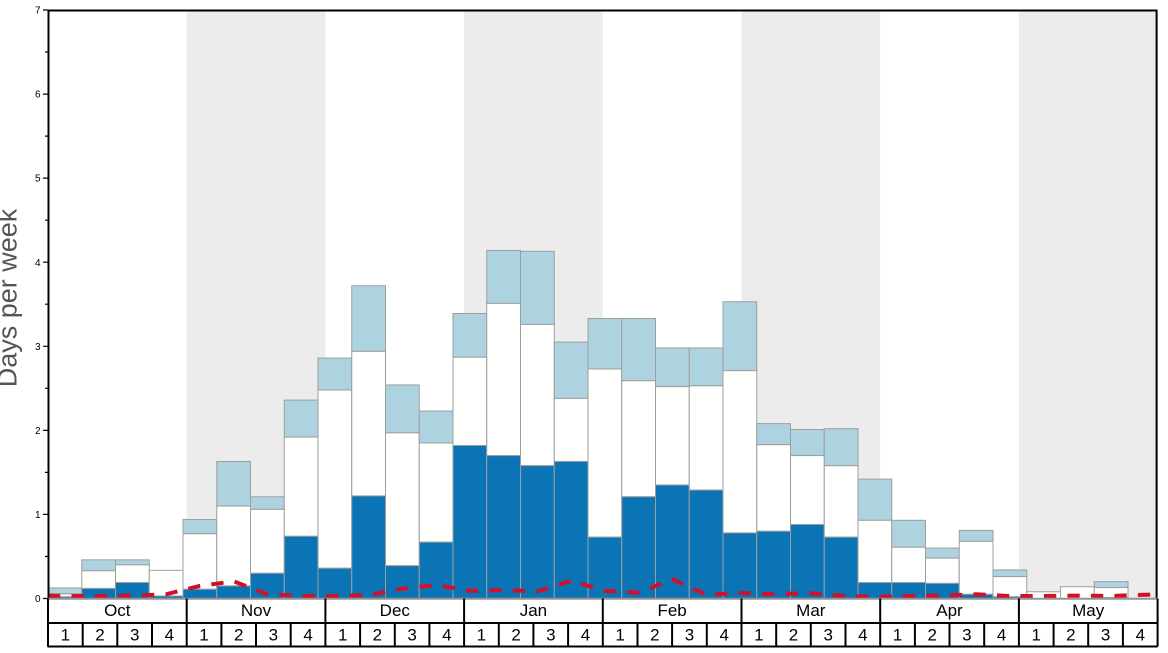 The height and width of the screenshot is (653, 1168). What do you see at coordinates (38, 179) in the screenshot?
I see `svg-text: 5` at bounding box center [38, 179].